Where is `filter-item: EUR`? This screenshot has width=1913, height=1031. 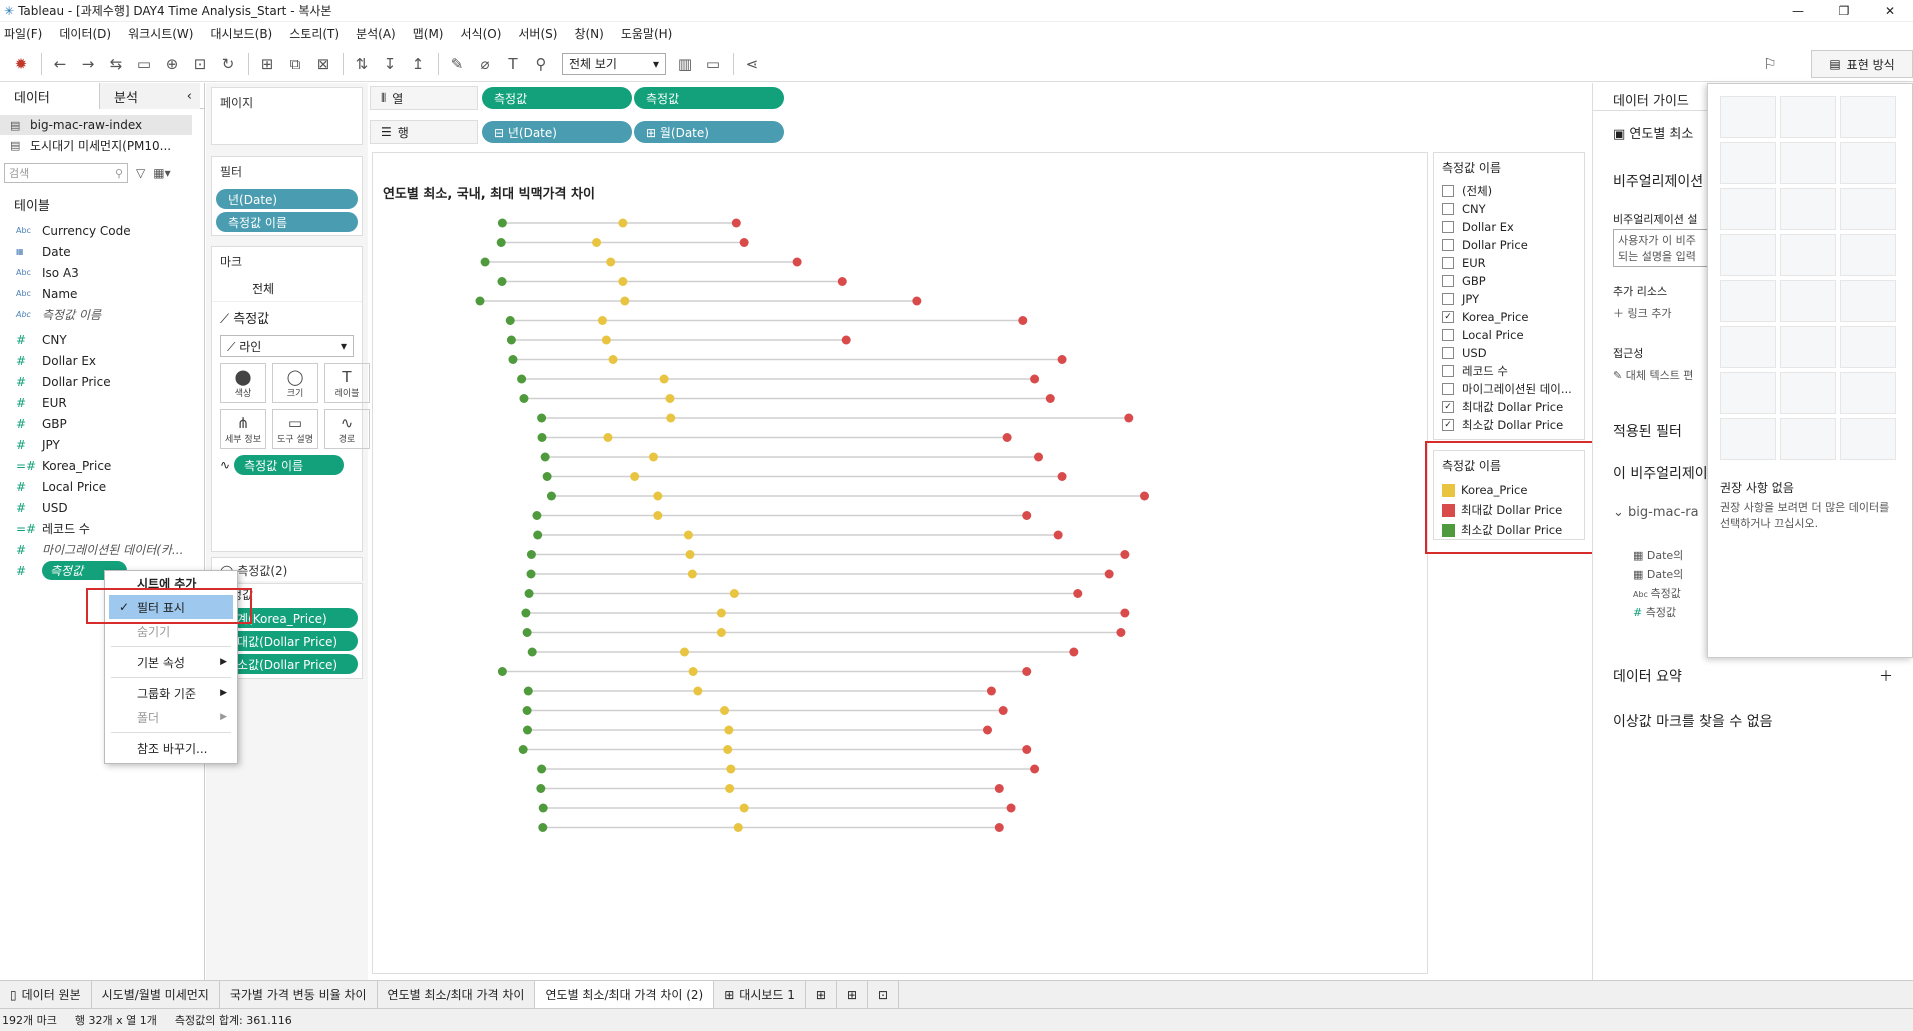 filter-item: EUR is located at coordinates (1509, 263).